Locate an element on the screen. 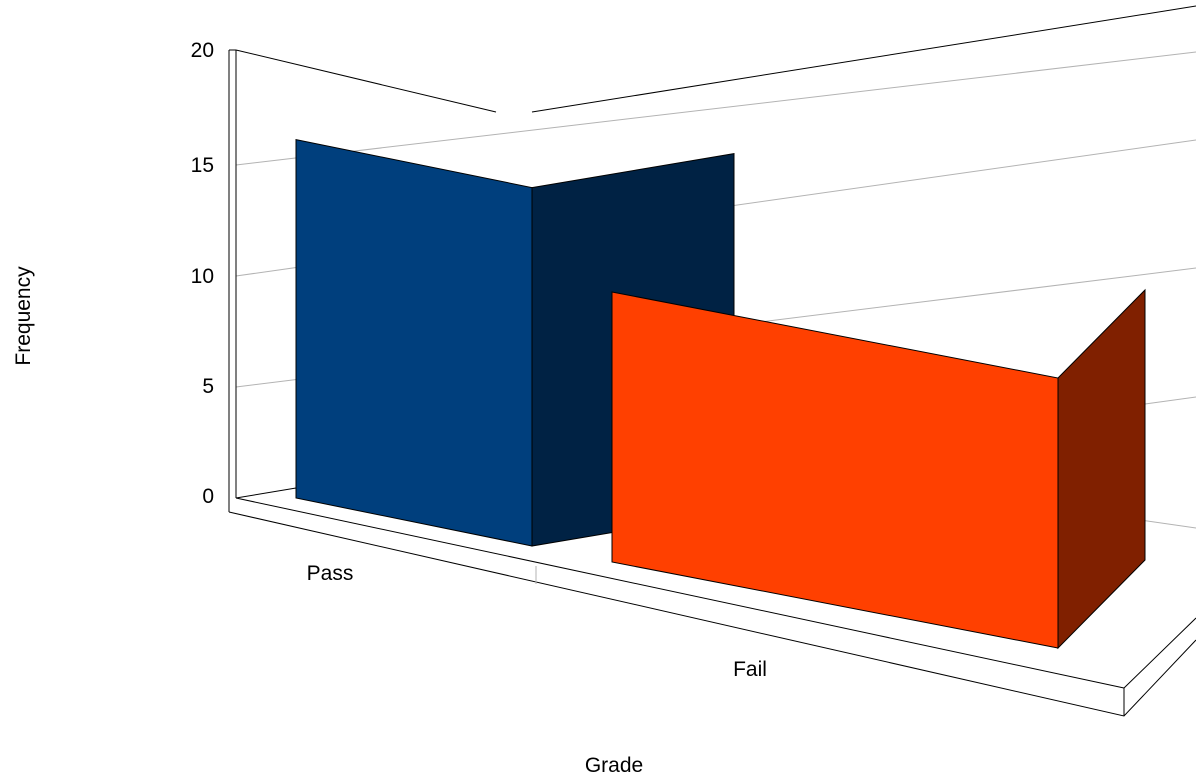  back-wall-top-left is located at coordinates (366, 81).